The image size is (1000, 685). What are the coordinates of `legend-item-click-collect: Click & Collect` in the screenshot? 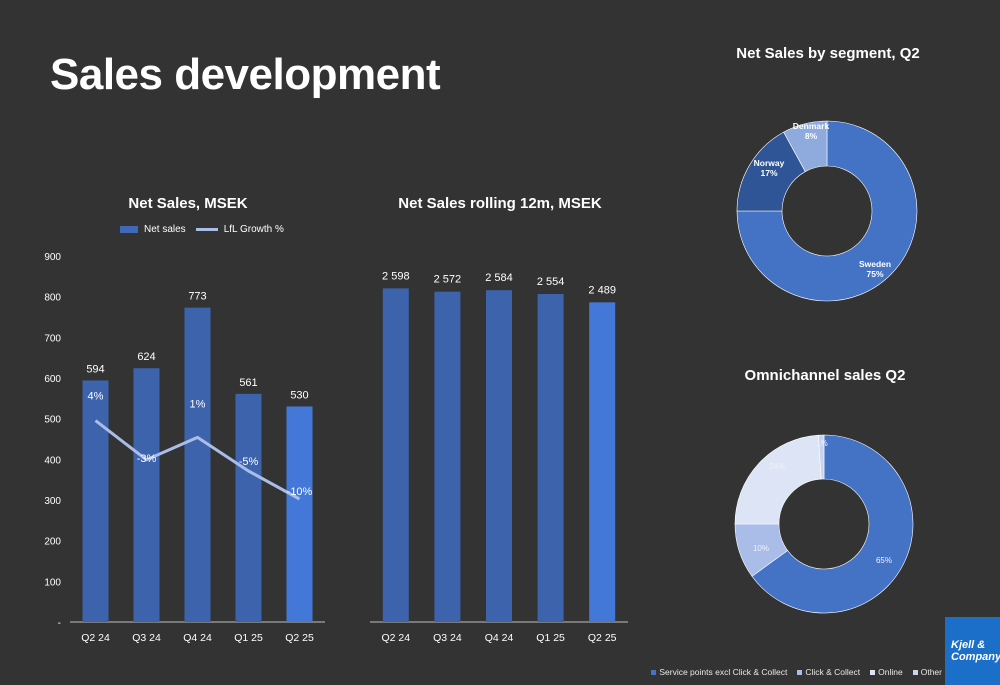 It's located at (828, 672).